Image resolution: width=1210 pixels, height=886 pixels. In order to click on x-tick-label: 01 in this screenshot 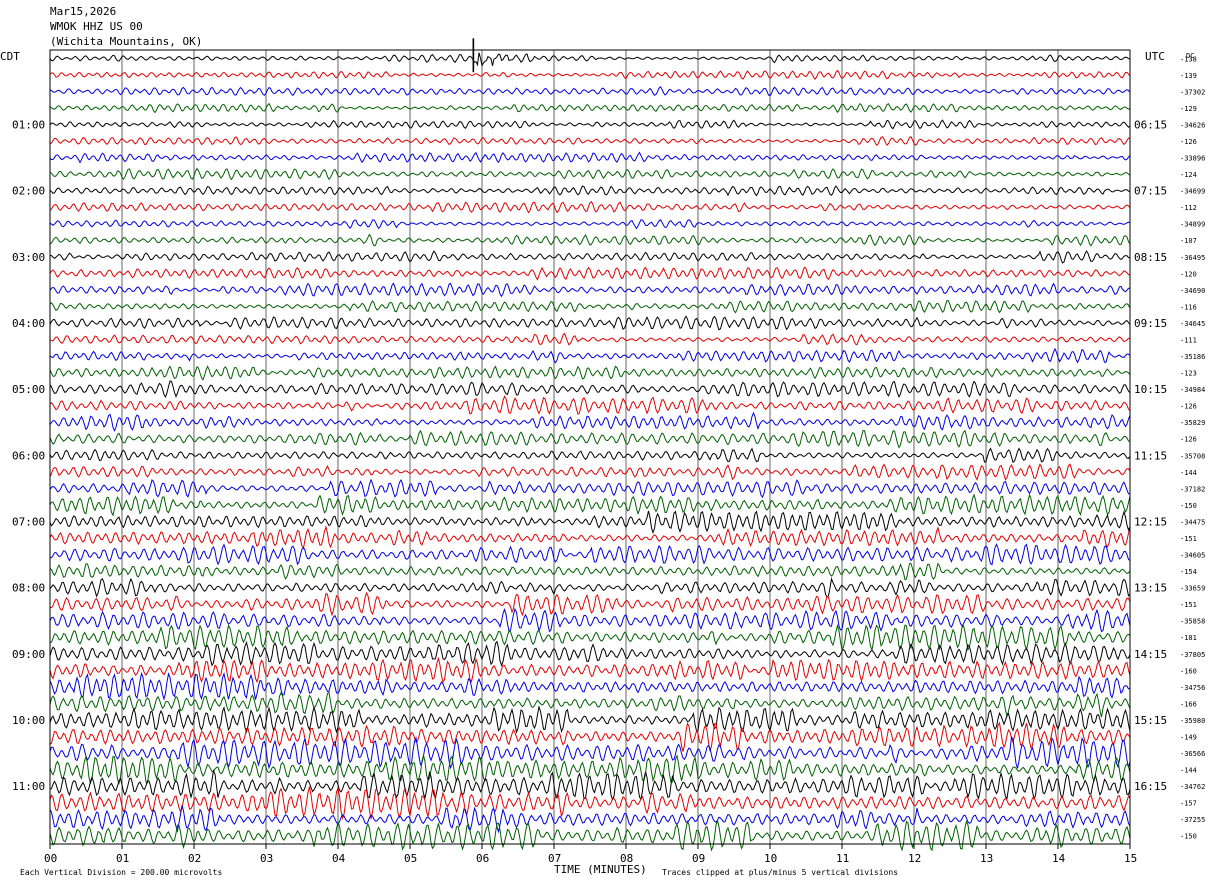, I will do `click(122, 858)`.